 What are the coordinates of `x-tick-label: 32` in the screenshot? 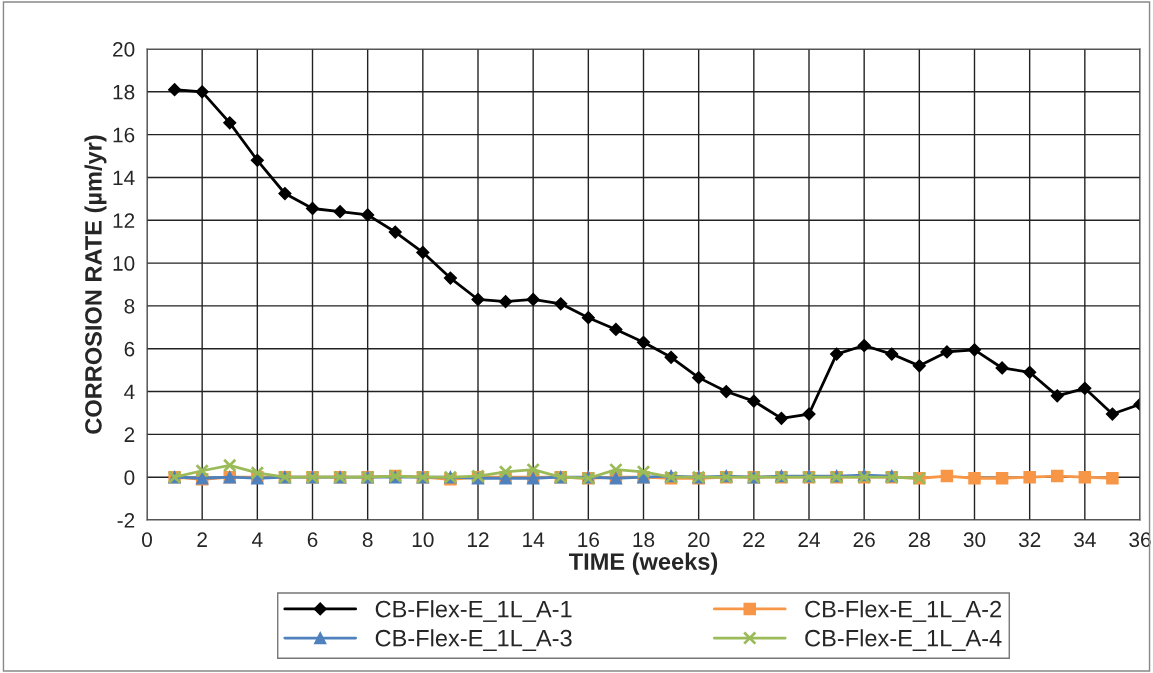 It's located at (1029, 540).